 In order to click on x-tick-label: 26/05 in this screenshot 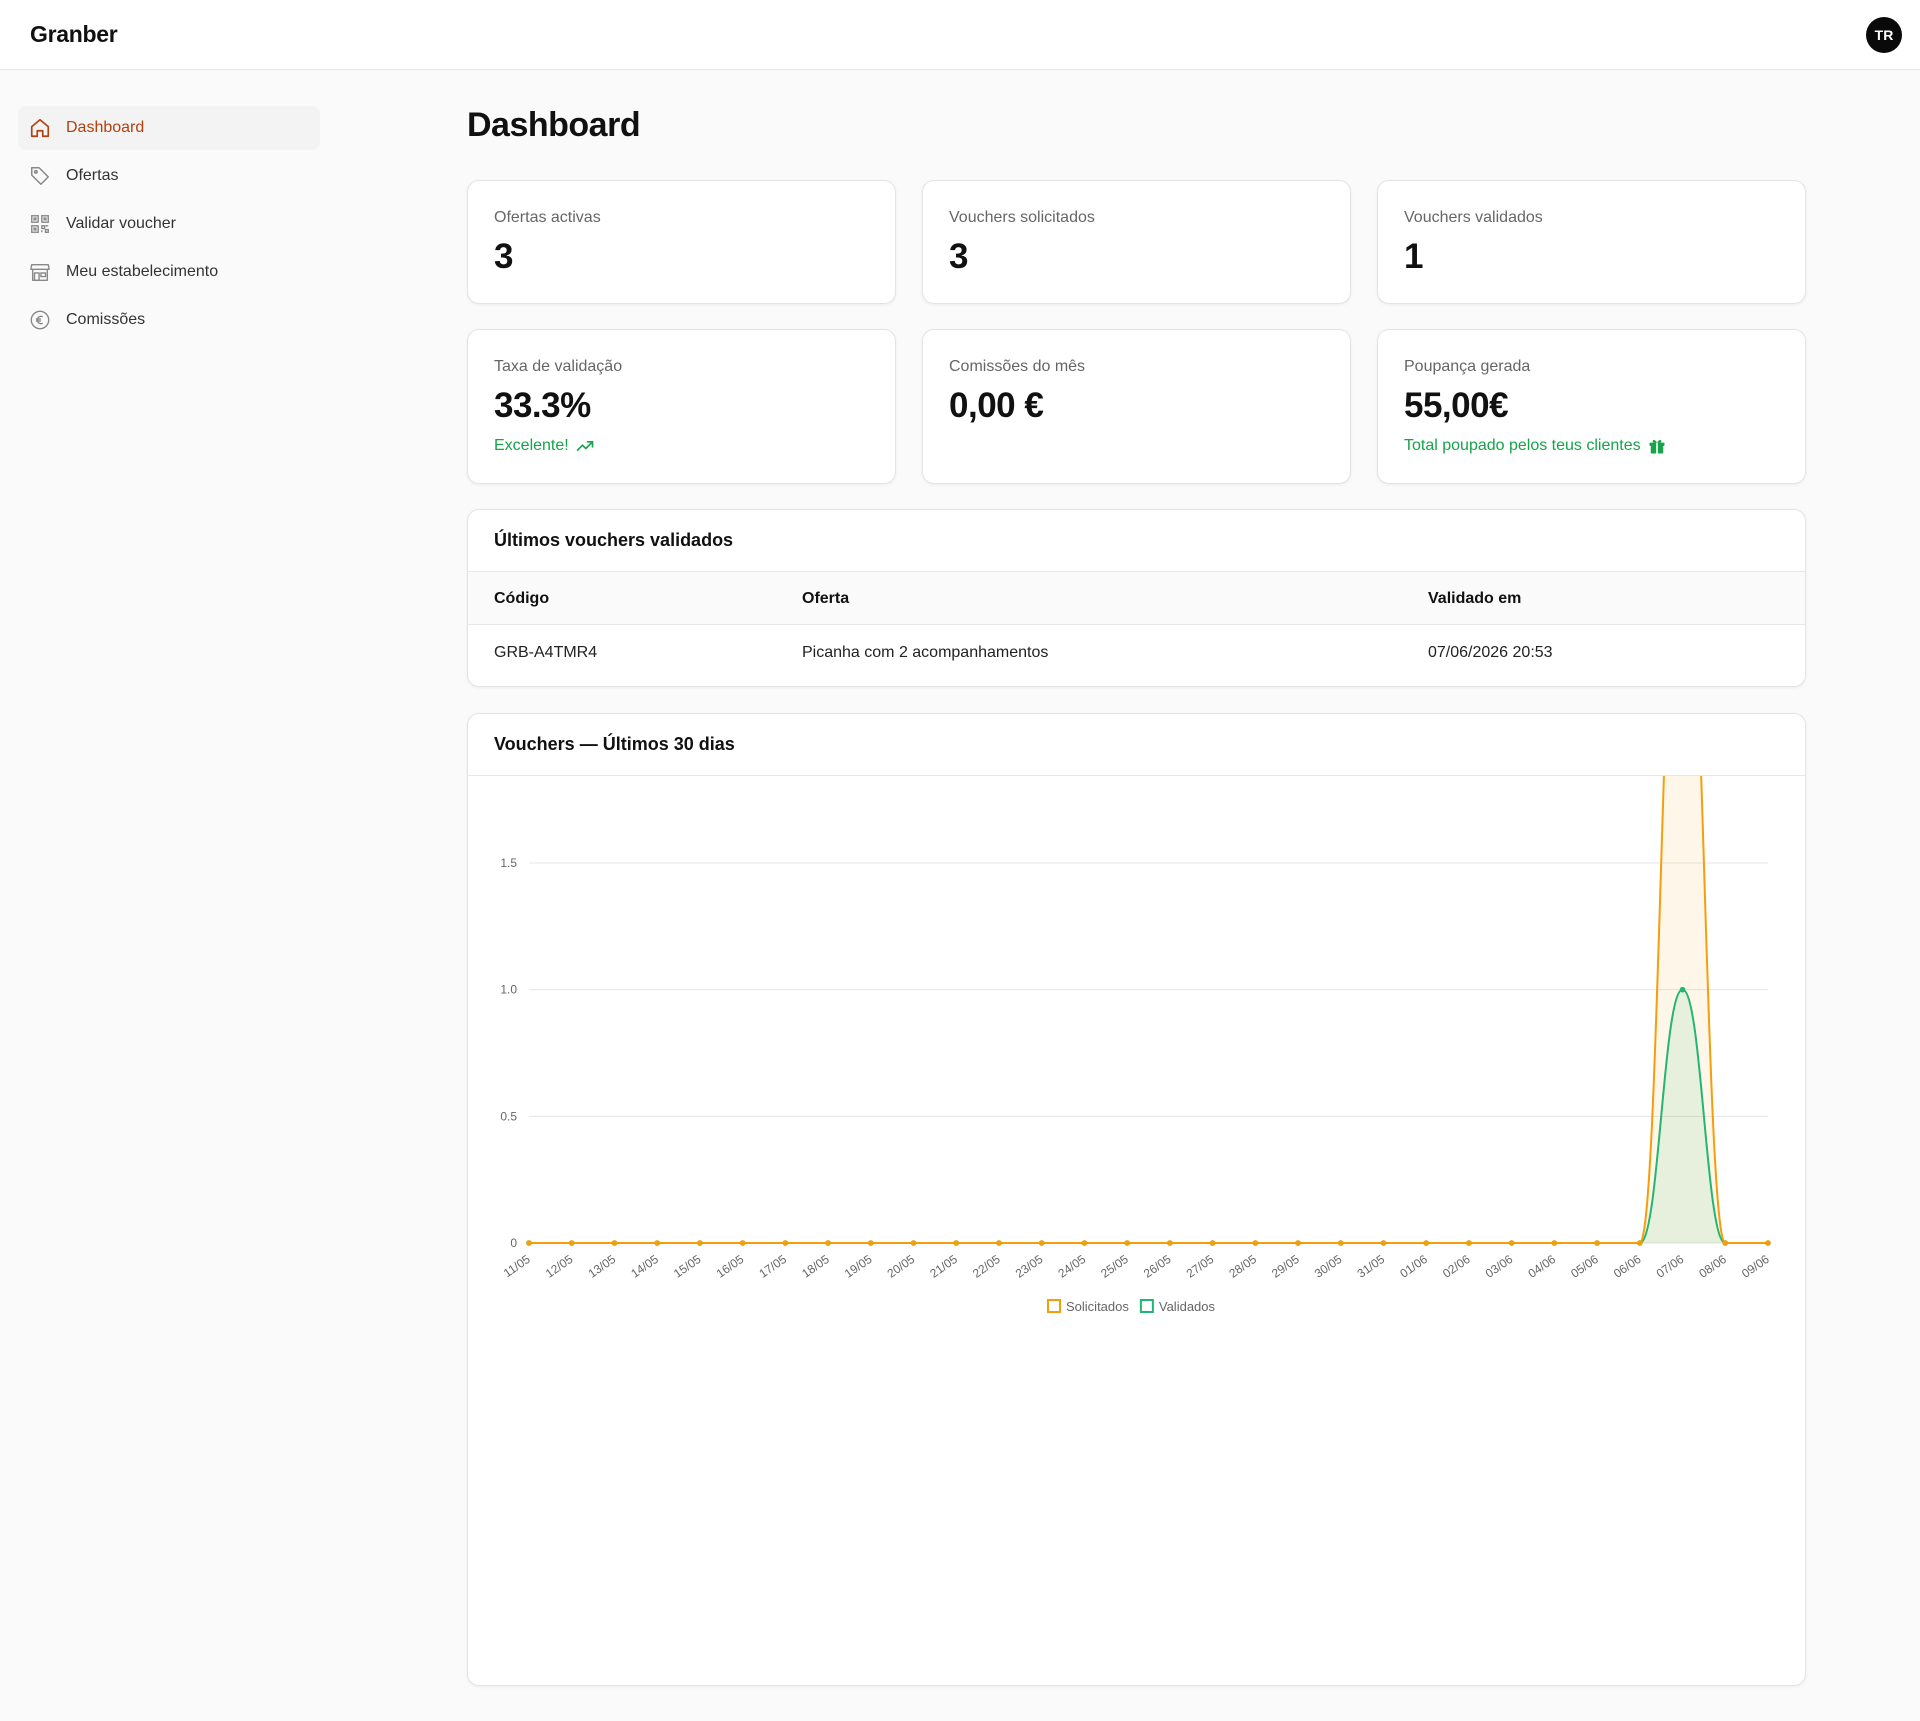, I will do `click(1157, 1266)`.